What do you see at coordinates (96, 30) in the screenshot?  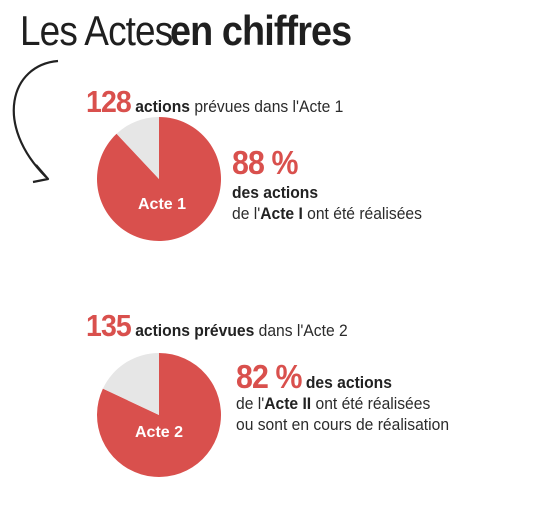 I see `title-part1: Les Actes` at bounding box center [96, 30].